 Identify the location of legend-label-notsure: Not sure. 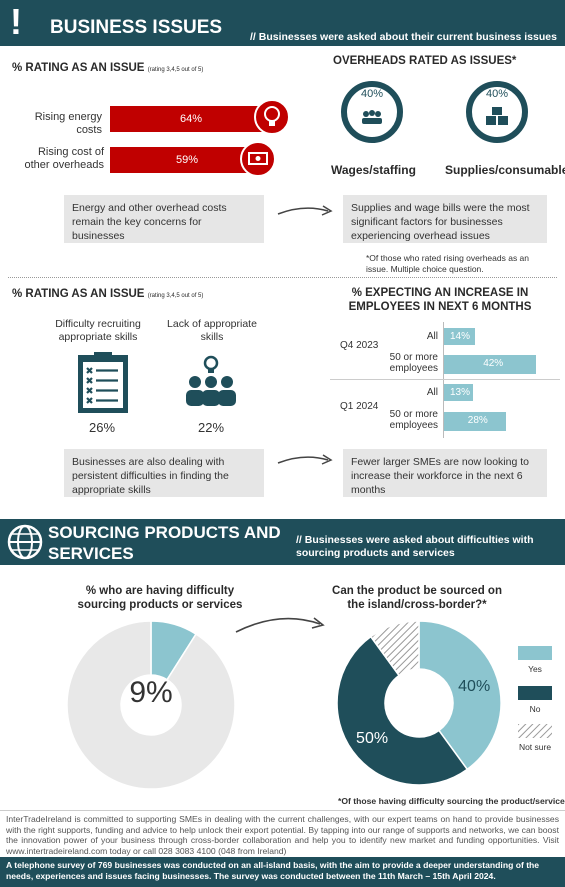
(535, 747).